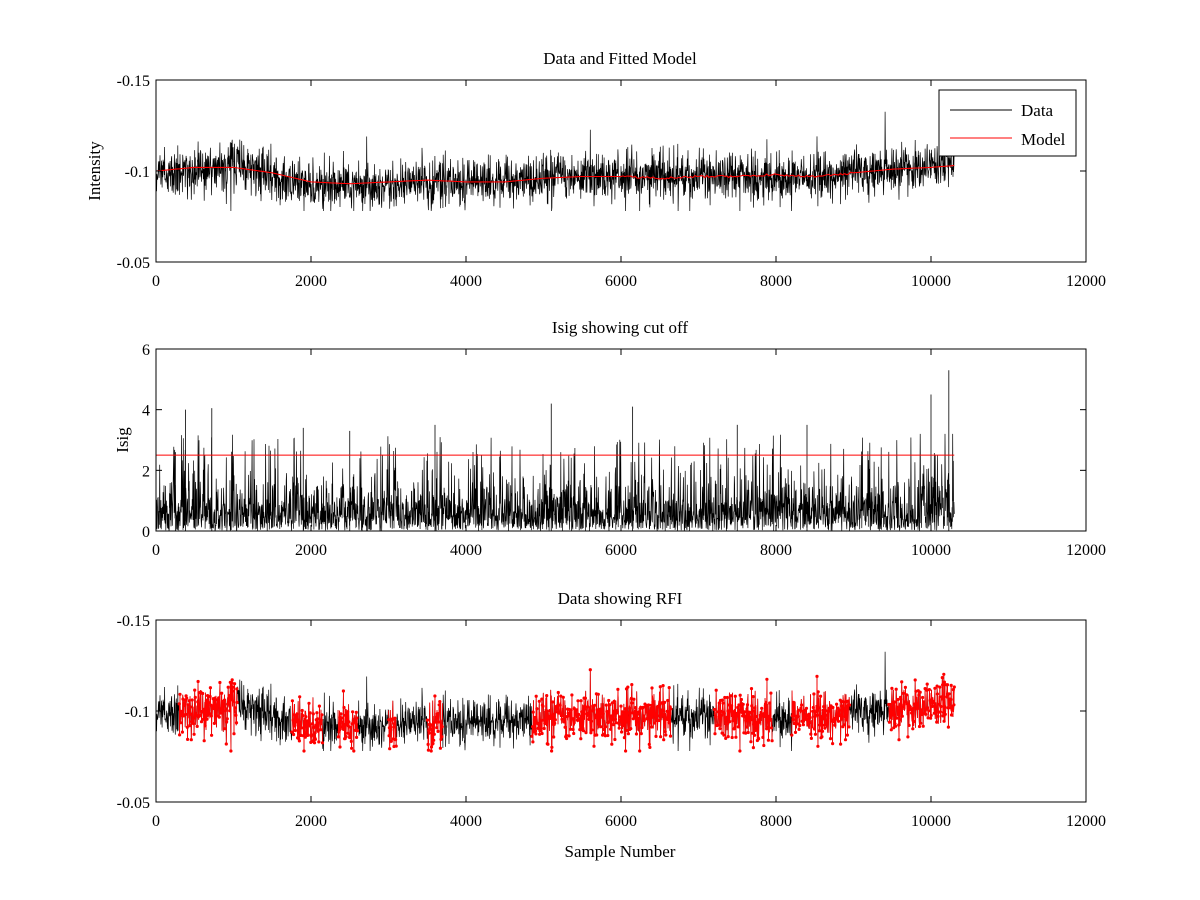 The width and height of the screenshot is (1200, 900). I want to click on xtick-label: 12000, so click(1086, 821).